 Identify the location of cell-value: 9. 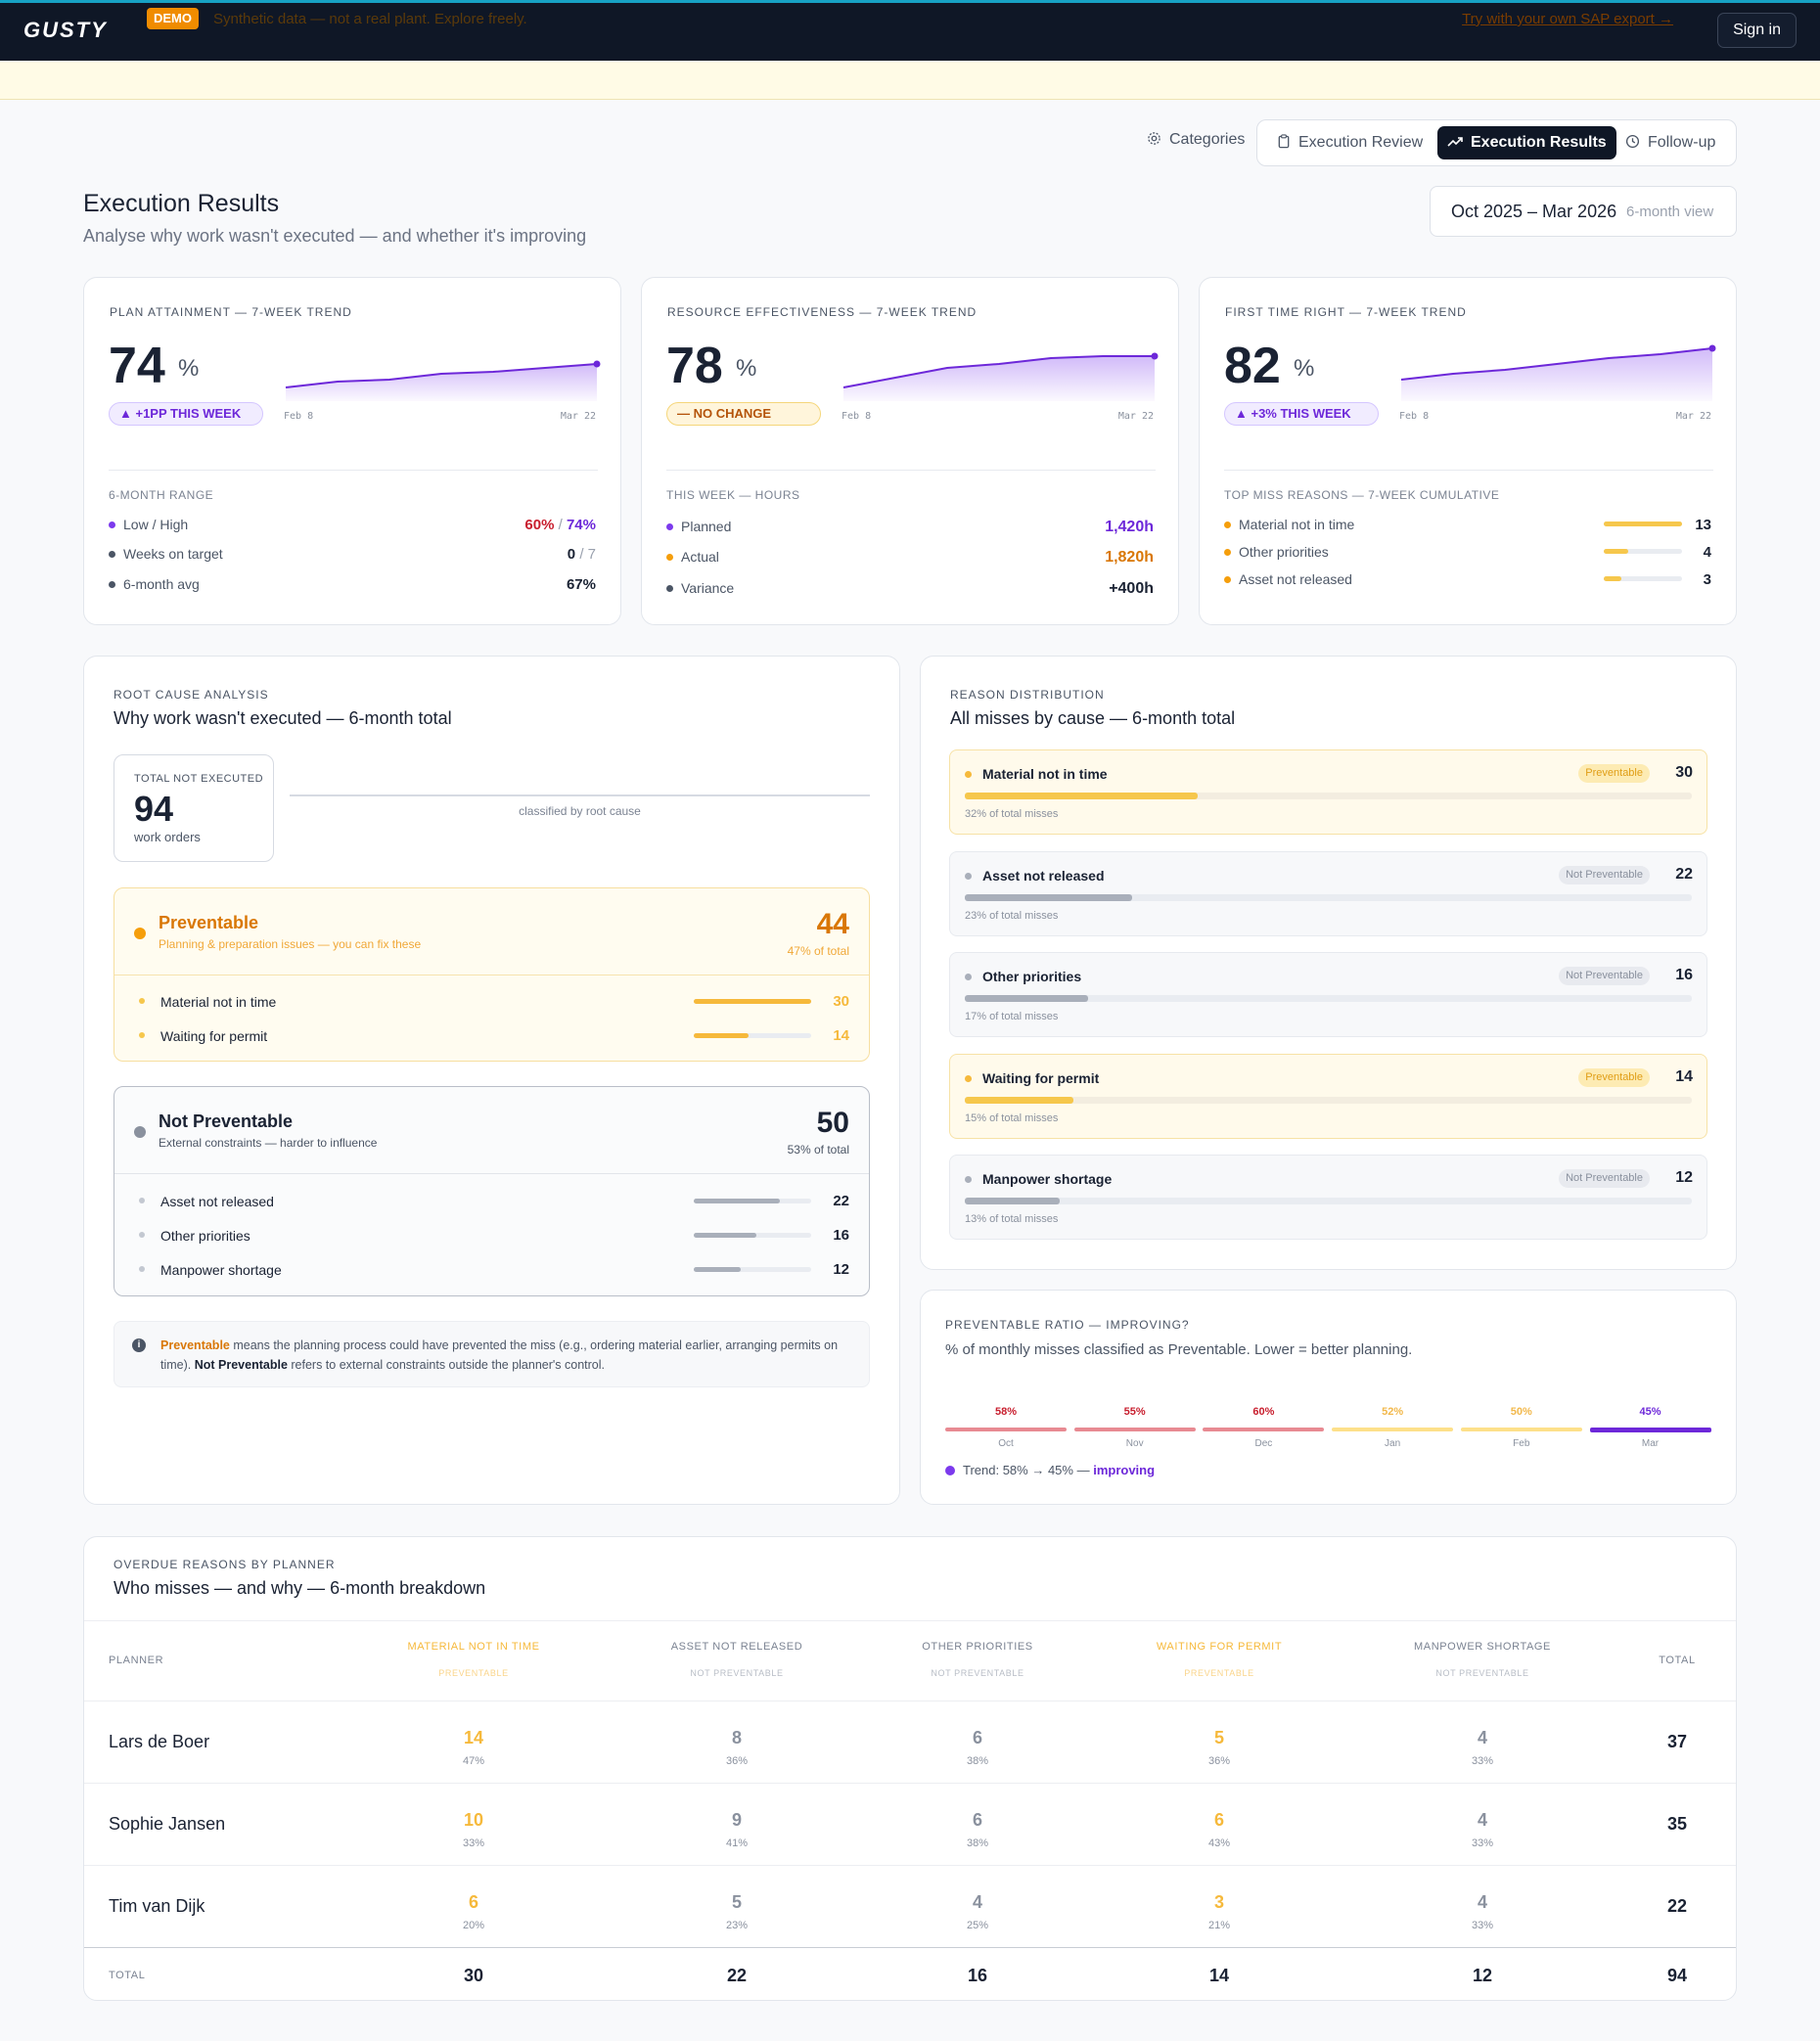
(736, 1820).